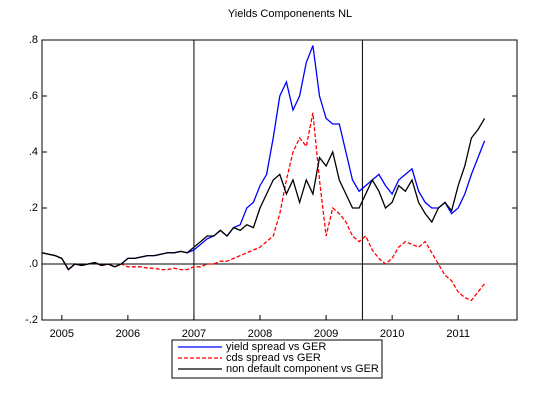 The height and width of the screenshot is (403, 541). Describe the element at coordinates (326, 334) in the screenshot. I see `x-tick-label: 2009` at that location.